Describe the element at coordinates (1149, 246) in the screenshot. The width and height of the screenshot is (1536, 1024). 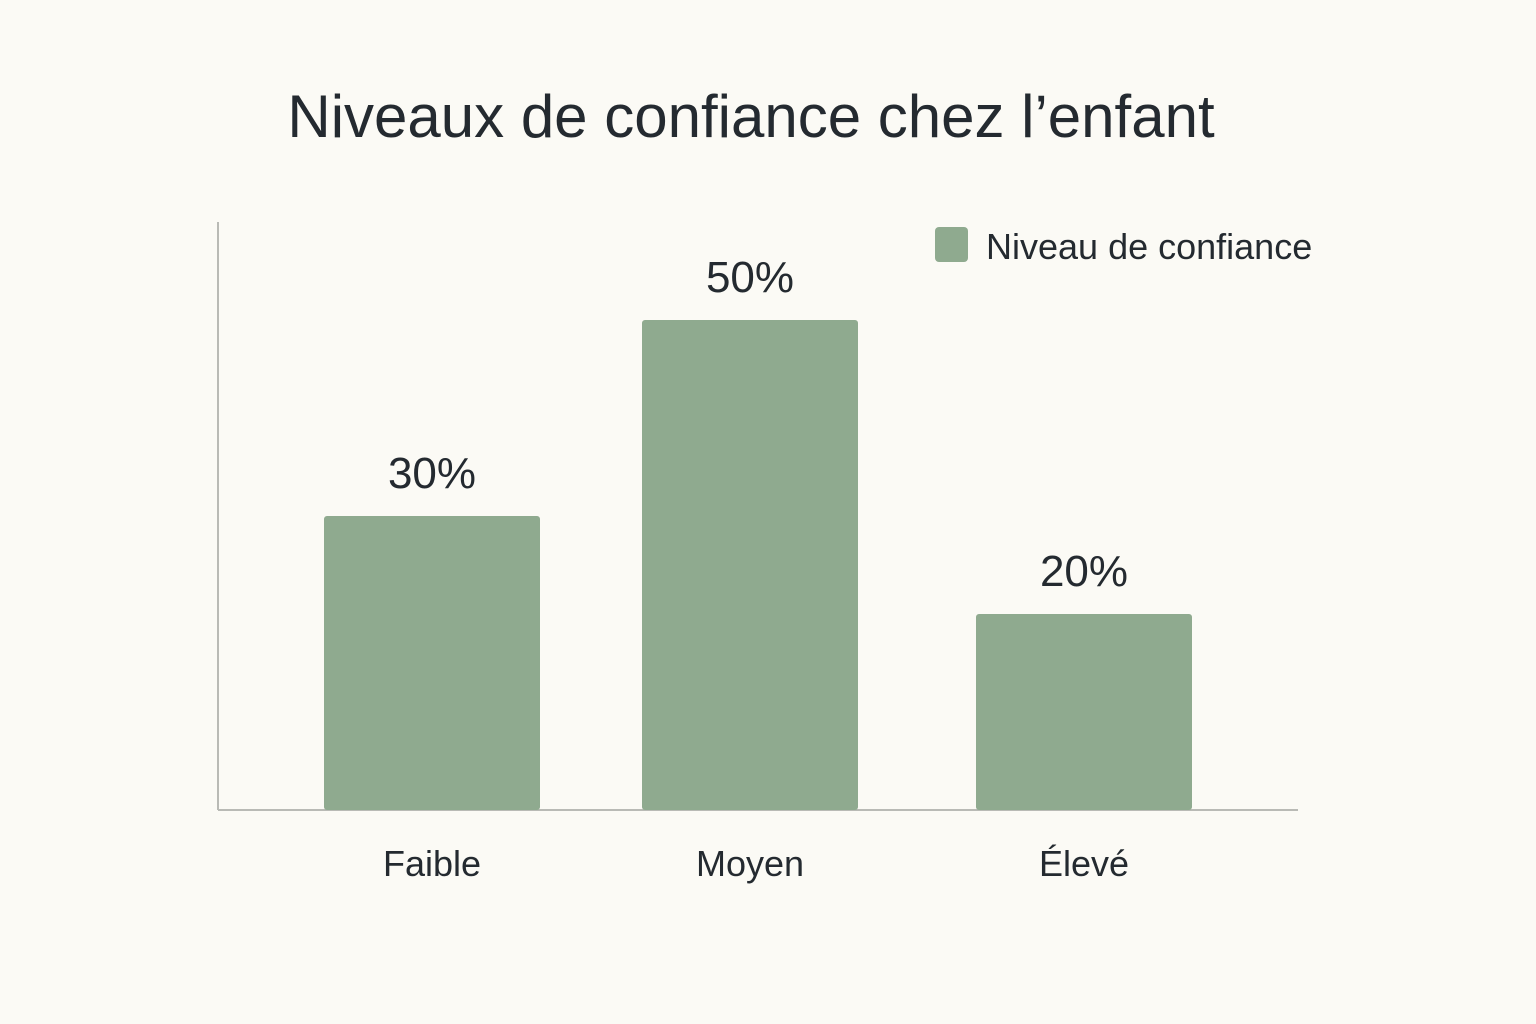
I see `legend-label: Niveau de confiance` at that location.